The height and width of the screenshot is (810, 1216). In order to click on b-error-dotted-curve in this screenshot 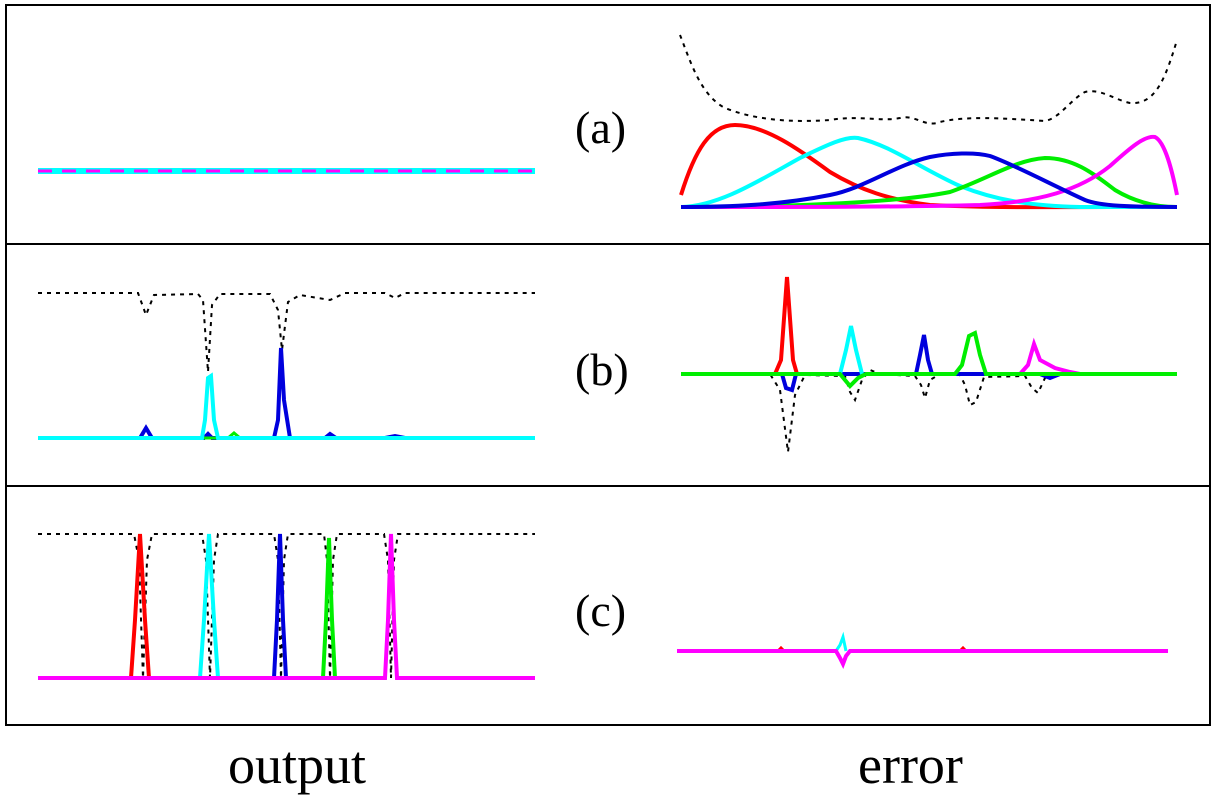, I will do `click(929, 410)`.